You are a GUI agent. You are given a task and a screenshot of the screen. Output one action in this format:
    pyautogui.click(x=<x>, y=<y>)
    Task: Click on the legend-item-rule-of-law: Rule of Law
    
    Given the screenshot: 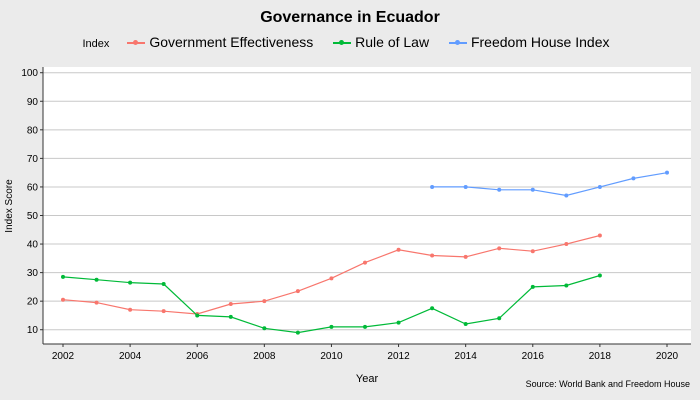 What is the action you would take?
    pyautogui.click(x=381, y=42)
    